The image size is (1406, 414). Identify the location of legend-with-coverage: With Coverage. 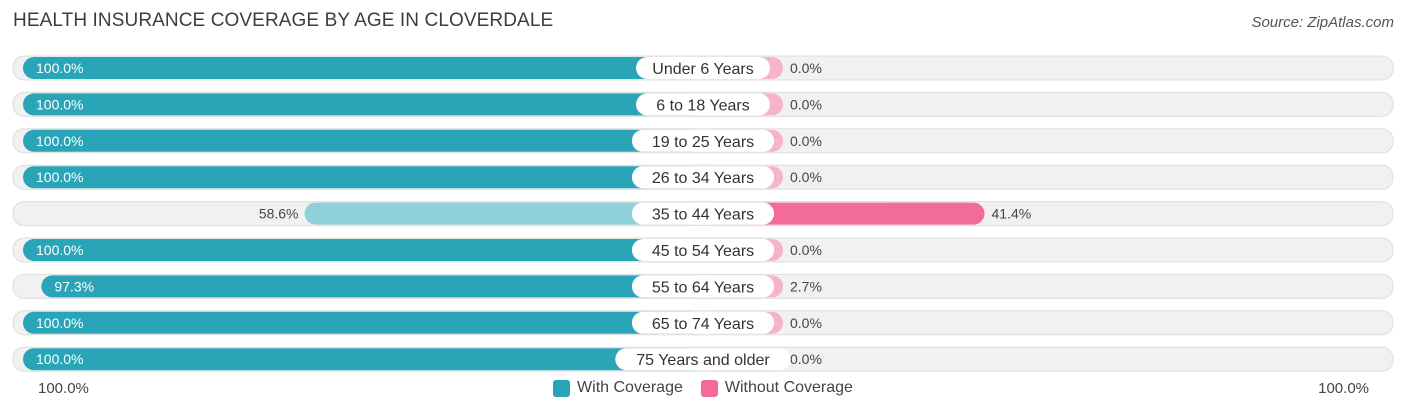
(618, 388).